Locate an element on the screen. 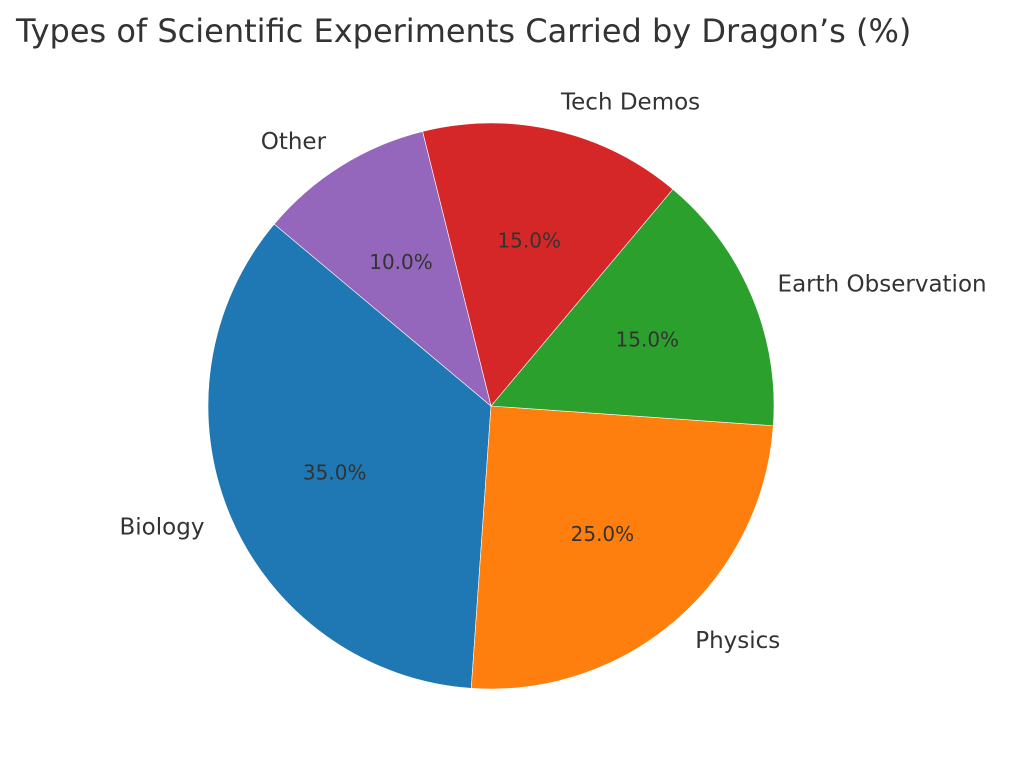 This screenshot has height=775, width=1024. slice-percent-tech-demos: 15.0% is located at coordinates (529, 241).